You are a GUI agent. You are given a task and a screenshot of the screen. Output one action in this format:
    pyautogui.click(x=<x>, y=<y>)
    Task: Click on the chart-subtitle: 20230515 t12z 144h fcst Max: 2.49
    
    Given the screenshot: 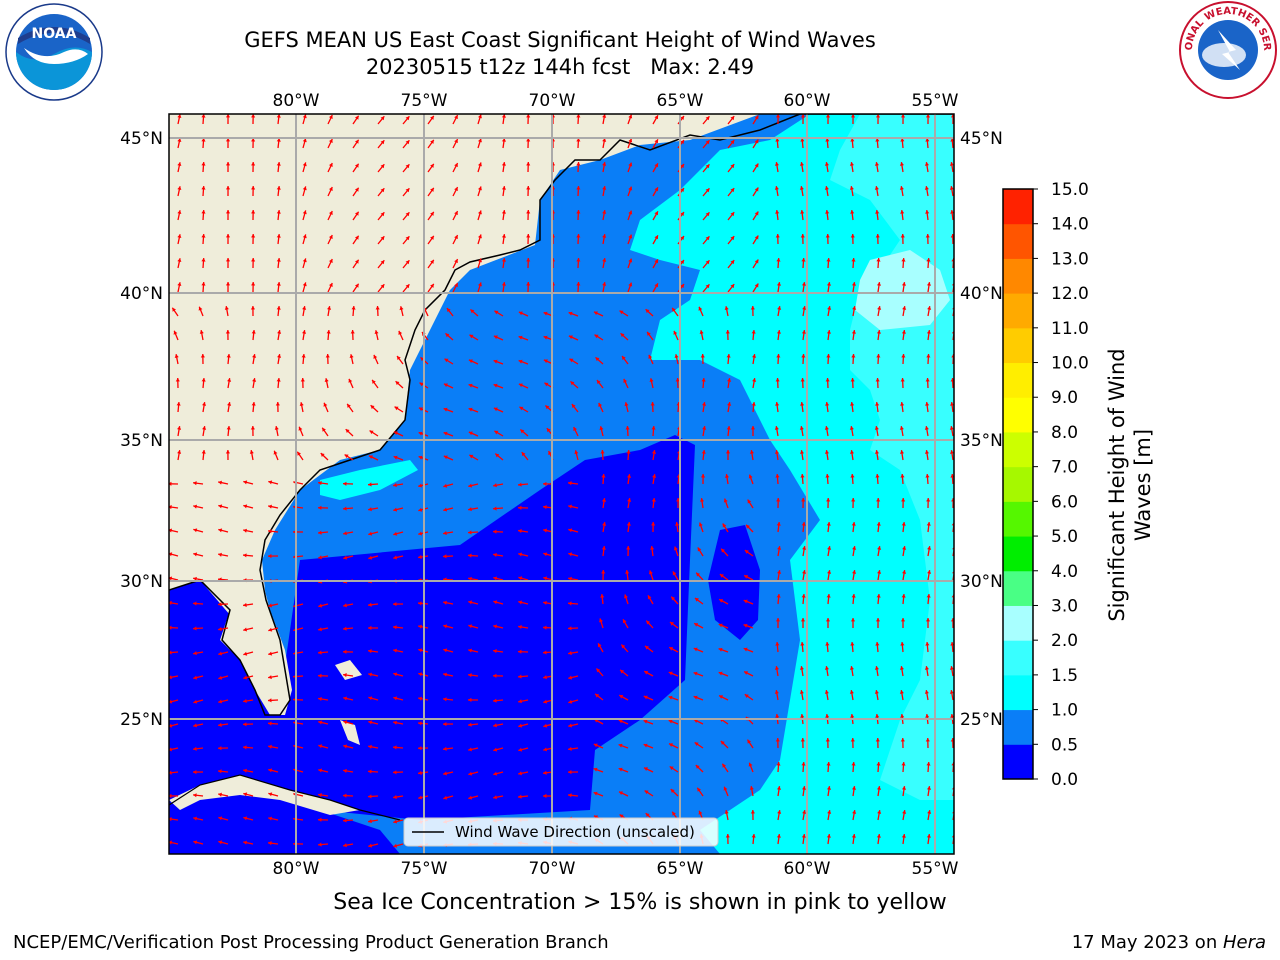 What is the action you would take?
    pyautogui.click(x=560, y=67)
    